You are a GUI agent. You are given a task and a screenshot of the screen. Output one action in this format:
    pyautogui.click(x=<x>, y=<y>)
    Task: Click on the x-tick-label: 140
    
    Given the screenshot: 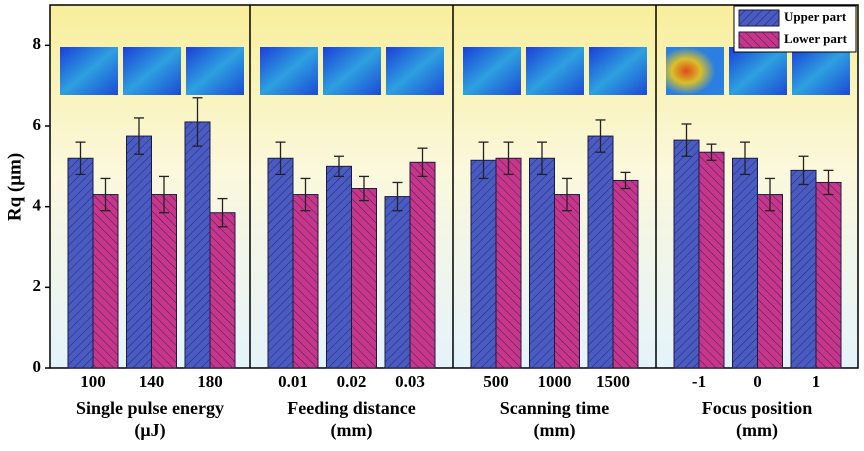 What is the action you would take?
    pyautogui.click(x=152, y=381)
    